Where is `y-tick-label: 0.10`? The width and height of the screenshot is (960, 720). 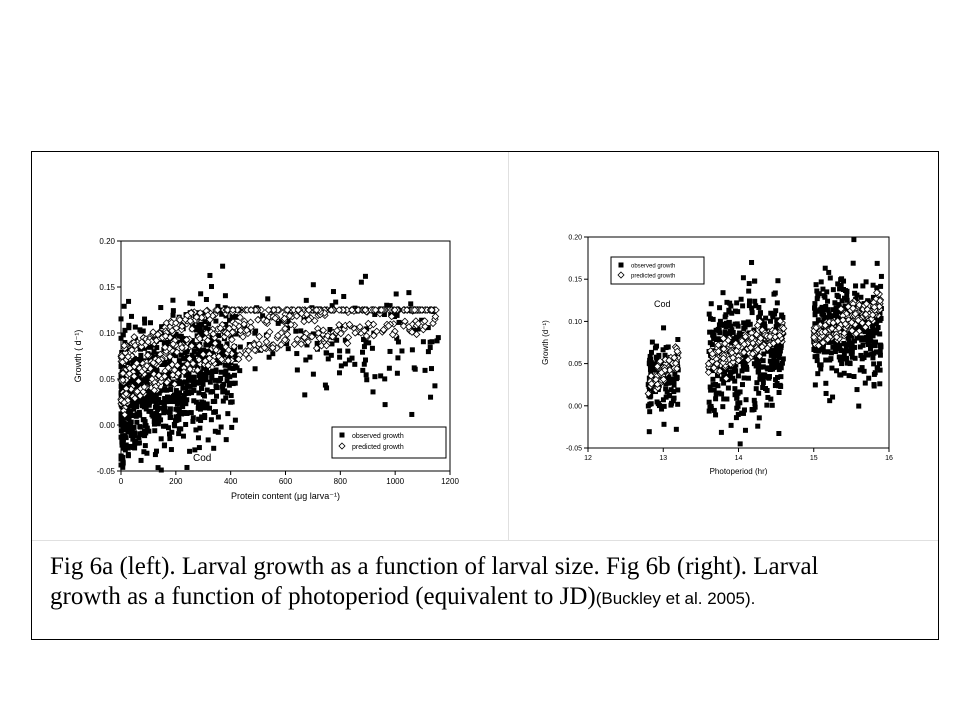
y-tick-label: 0.10 is located at coordinates (107, 333).